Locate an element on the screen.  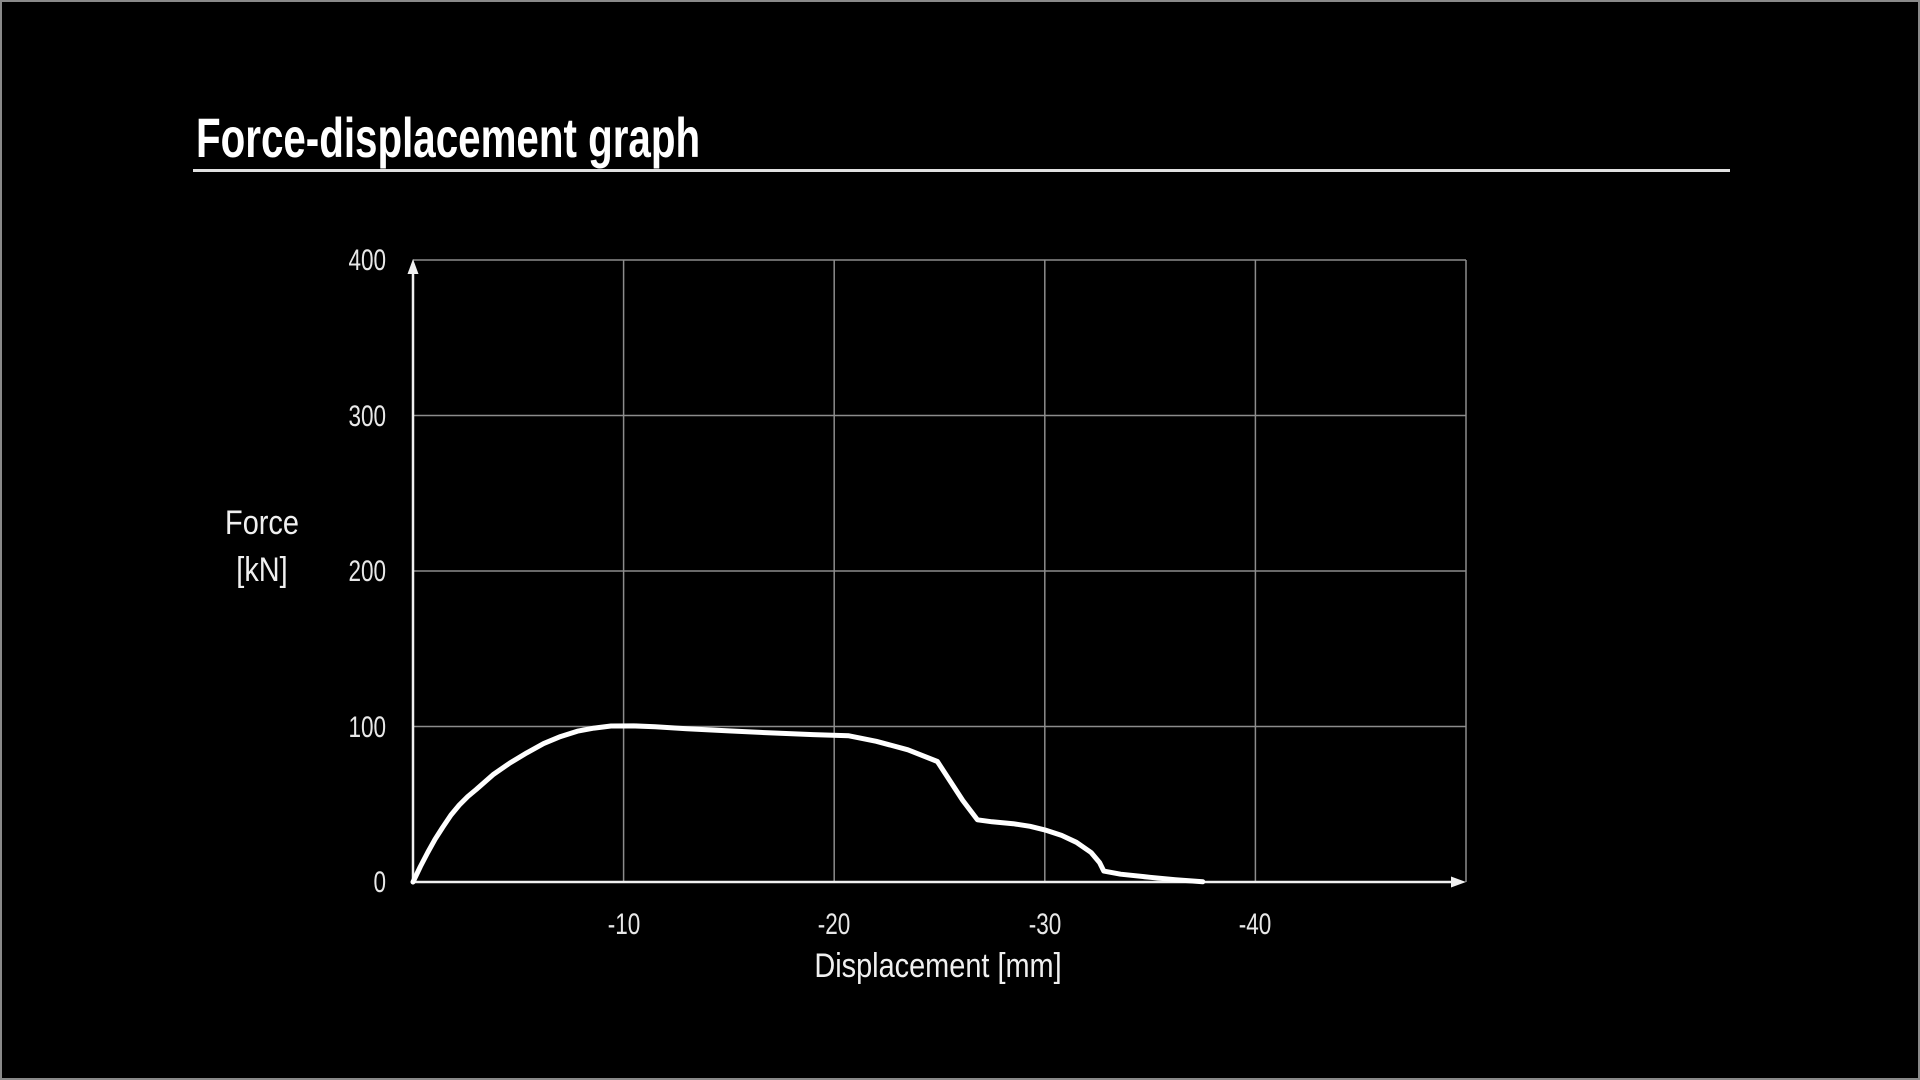
y-tick-label: 200 is located at coordinates (367, 571).